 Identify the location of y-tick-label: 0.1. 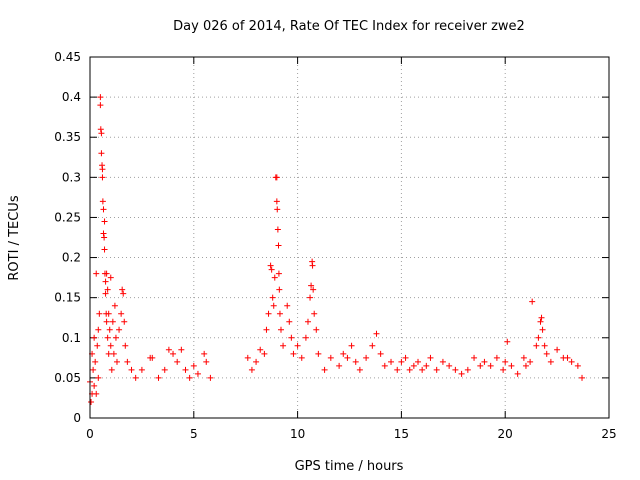
(71, 338).